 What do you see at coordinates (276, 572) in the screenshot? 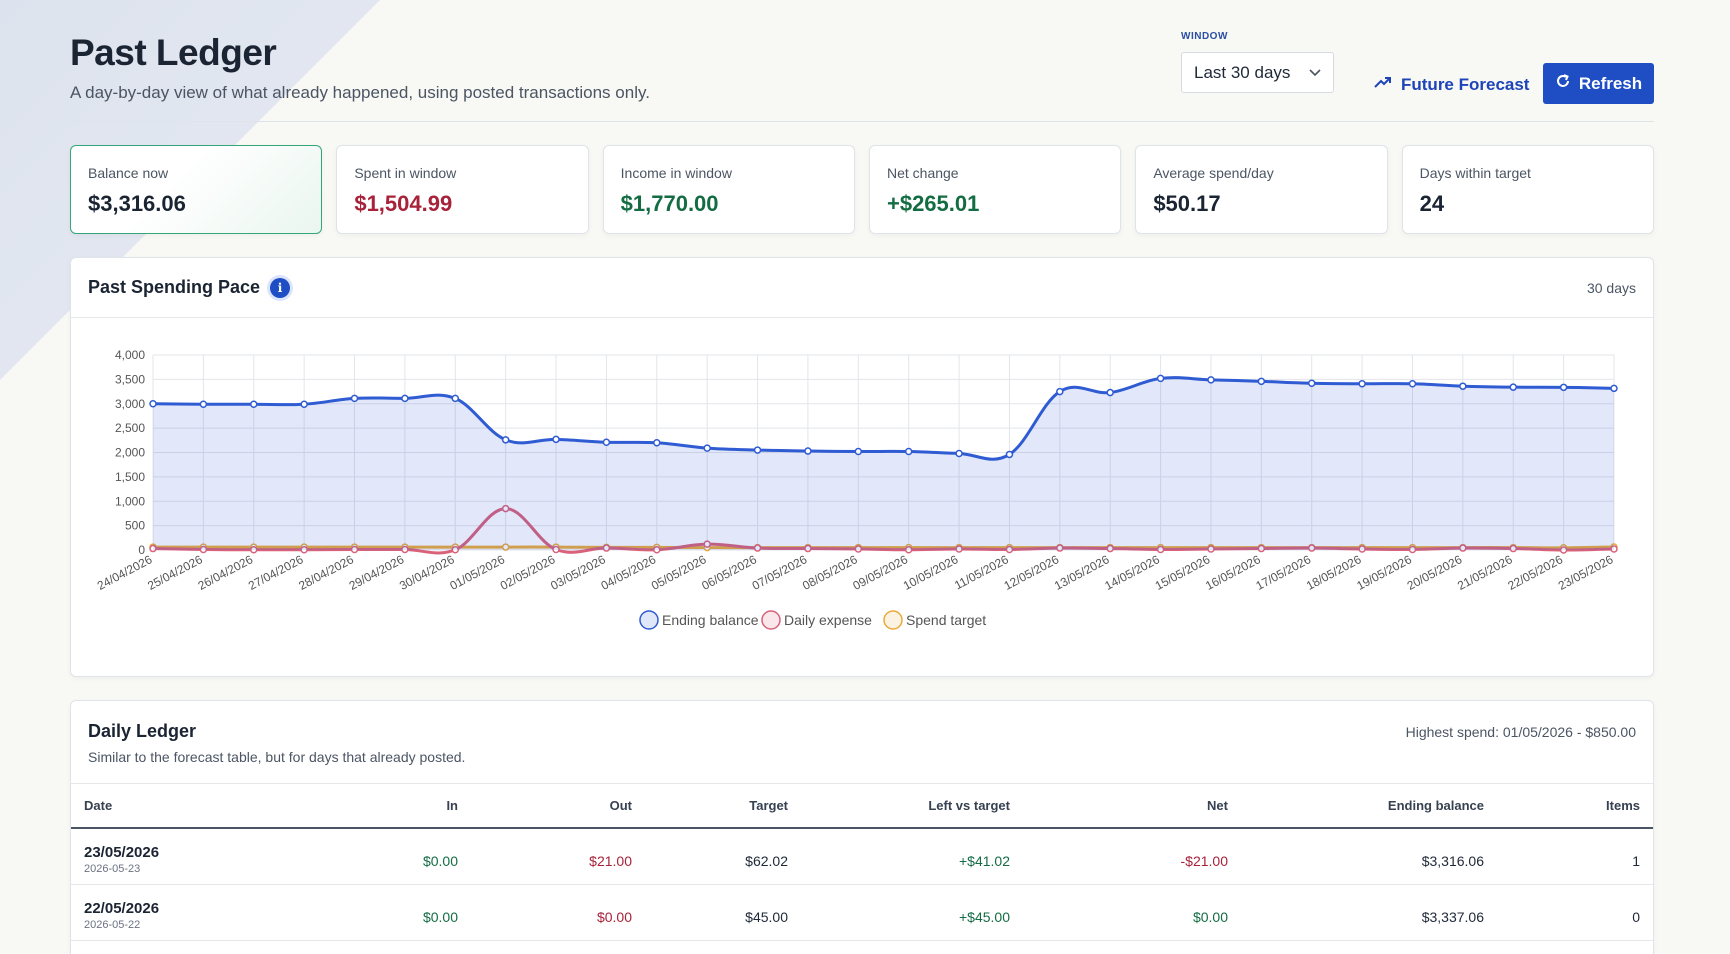
I see `x-tick-label: 27/04/2026` at bounding box center [276, 572].